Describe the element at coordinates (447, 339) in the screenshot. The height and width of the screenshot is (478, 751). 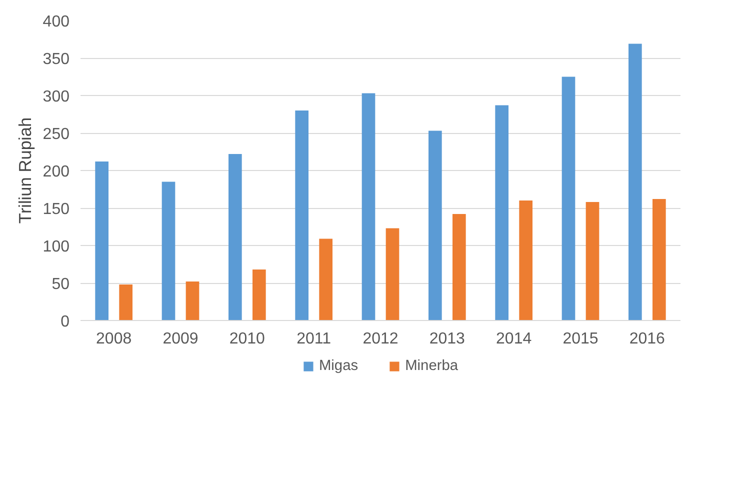
I see `x-tick-label: 2013` at that location.